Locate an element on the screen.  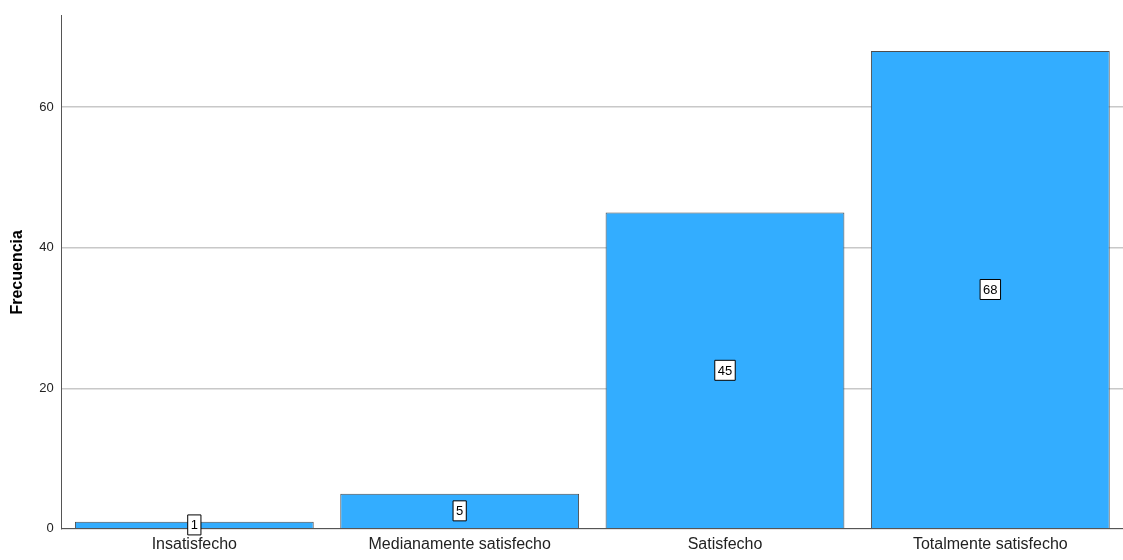
y-tick-label: 60 is located at coordinates (46, 106).